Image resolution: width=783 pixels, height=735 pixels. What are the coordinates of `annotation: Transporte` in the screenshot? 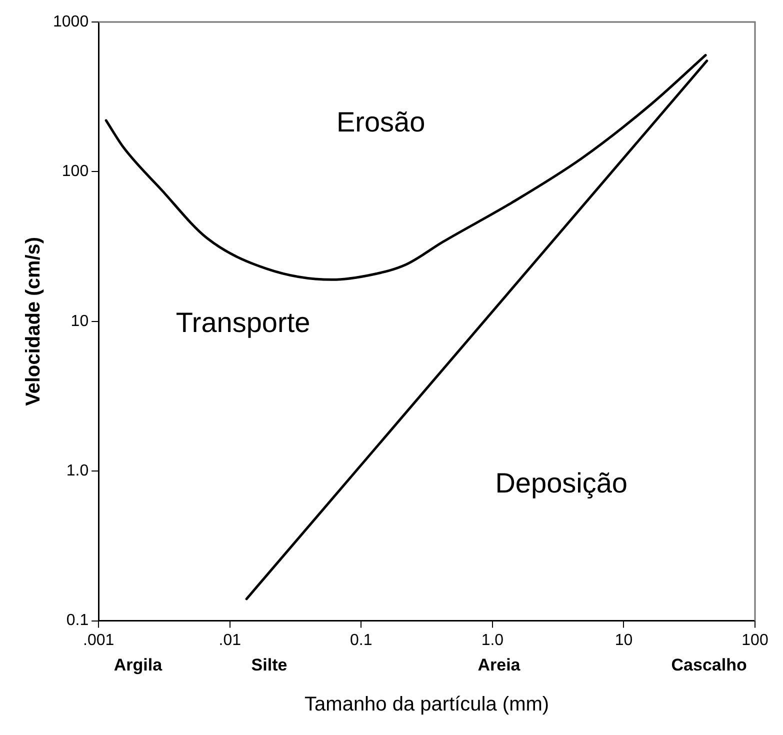 It's located at (243, 322).